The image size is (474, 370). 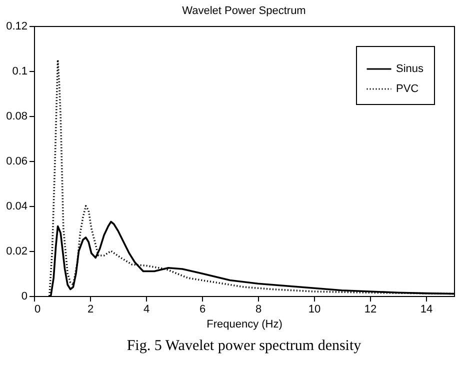 I want to click on chart-title: Wavelet Power Spectrum, so click(x=244, y=11).